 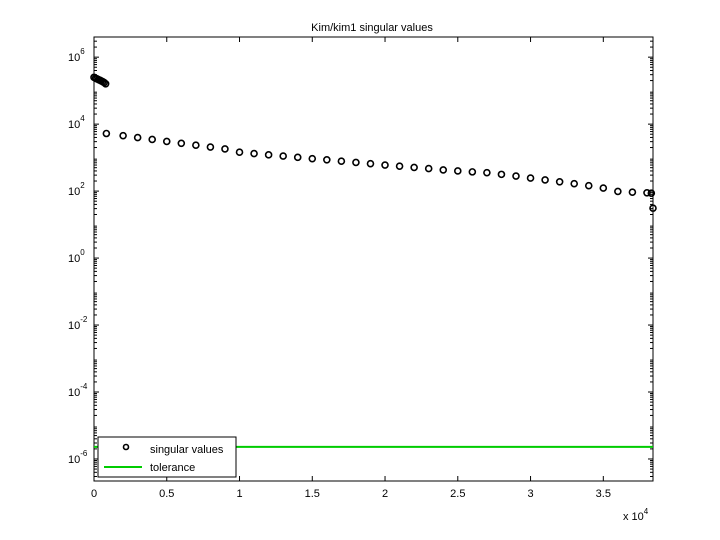 I want to click on y-tick-exponent: 0, so click(x=82, y=252).